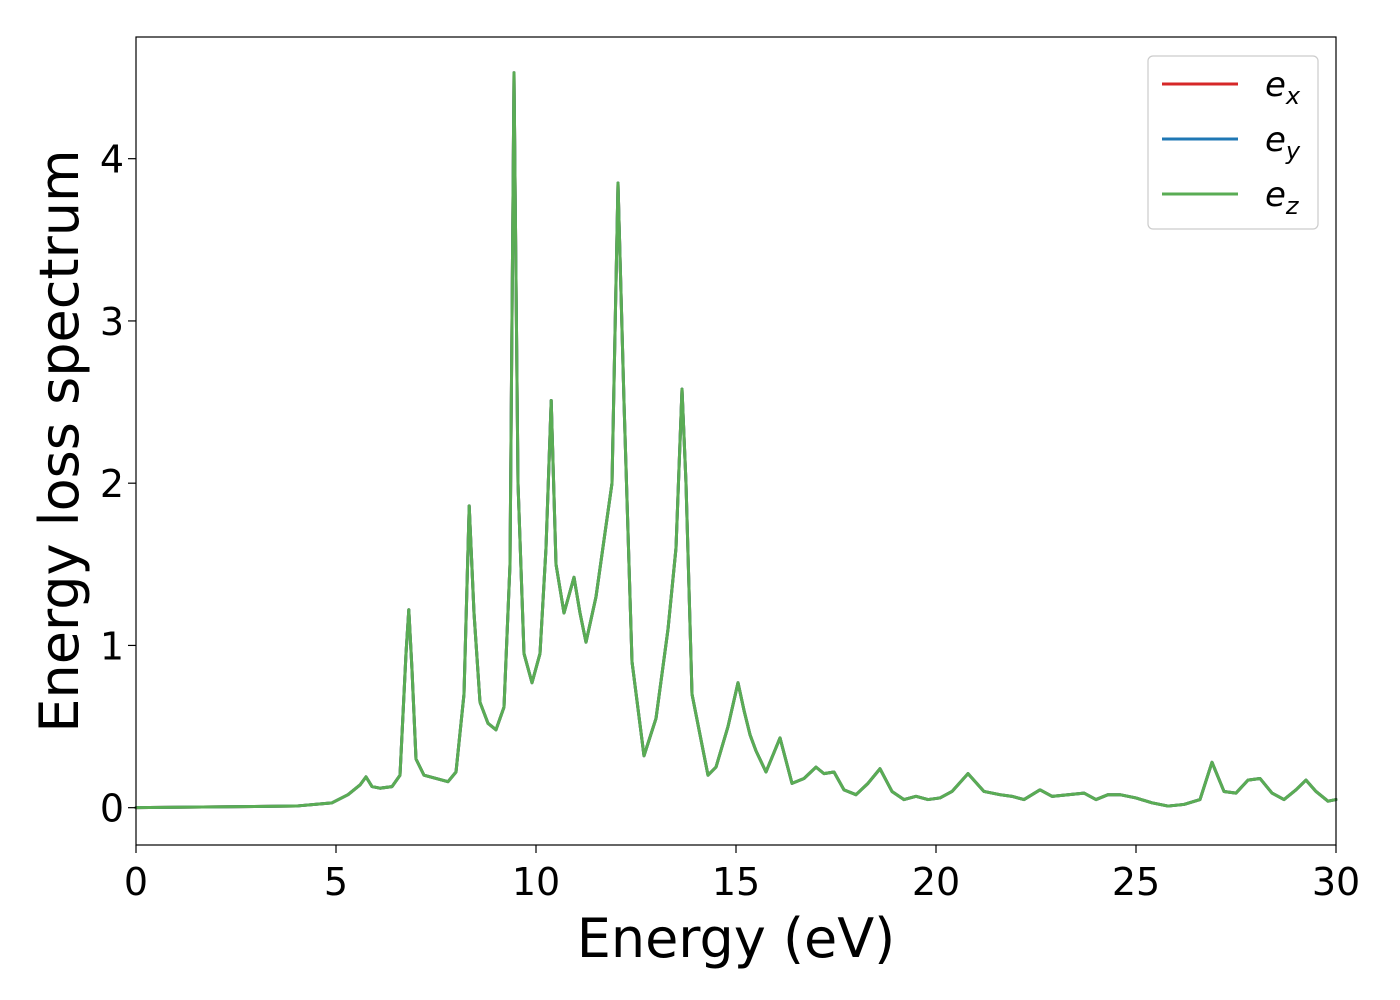  What do you see at coordinates (736, 882) in the screenshot?
I see `x-tick-label: 15` at bounding box center [736, 882].